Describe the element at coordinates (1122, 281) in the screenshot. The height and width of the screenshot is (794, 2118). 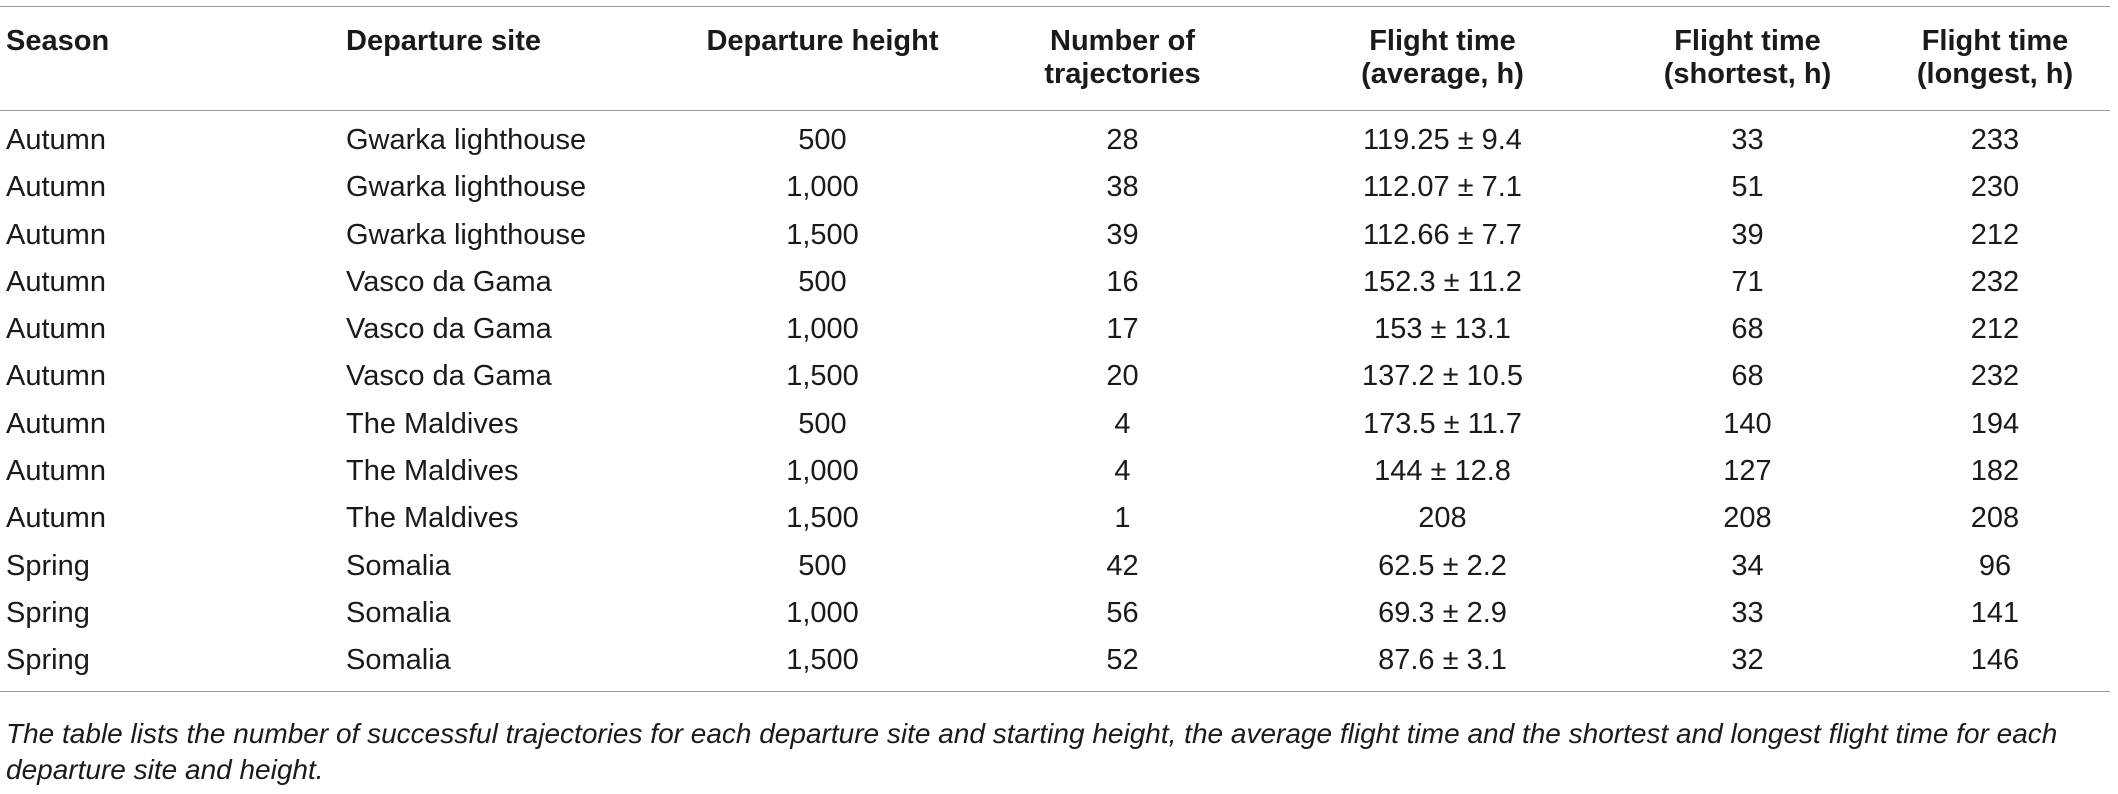
I see `cell-number-of-trajectories: 16` at that location.